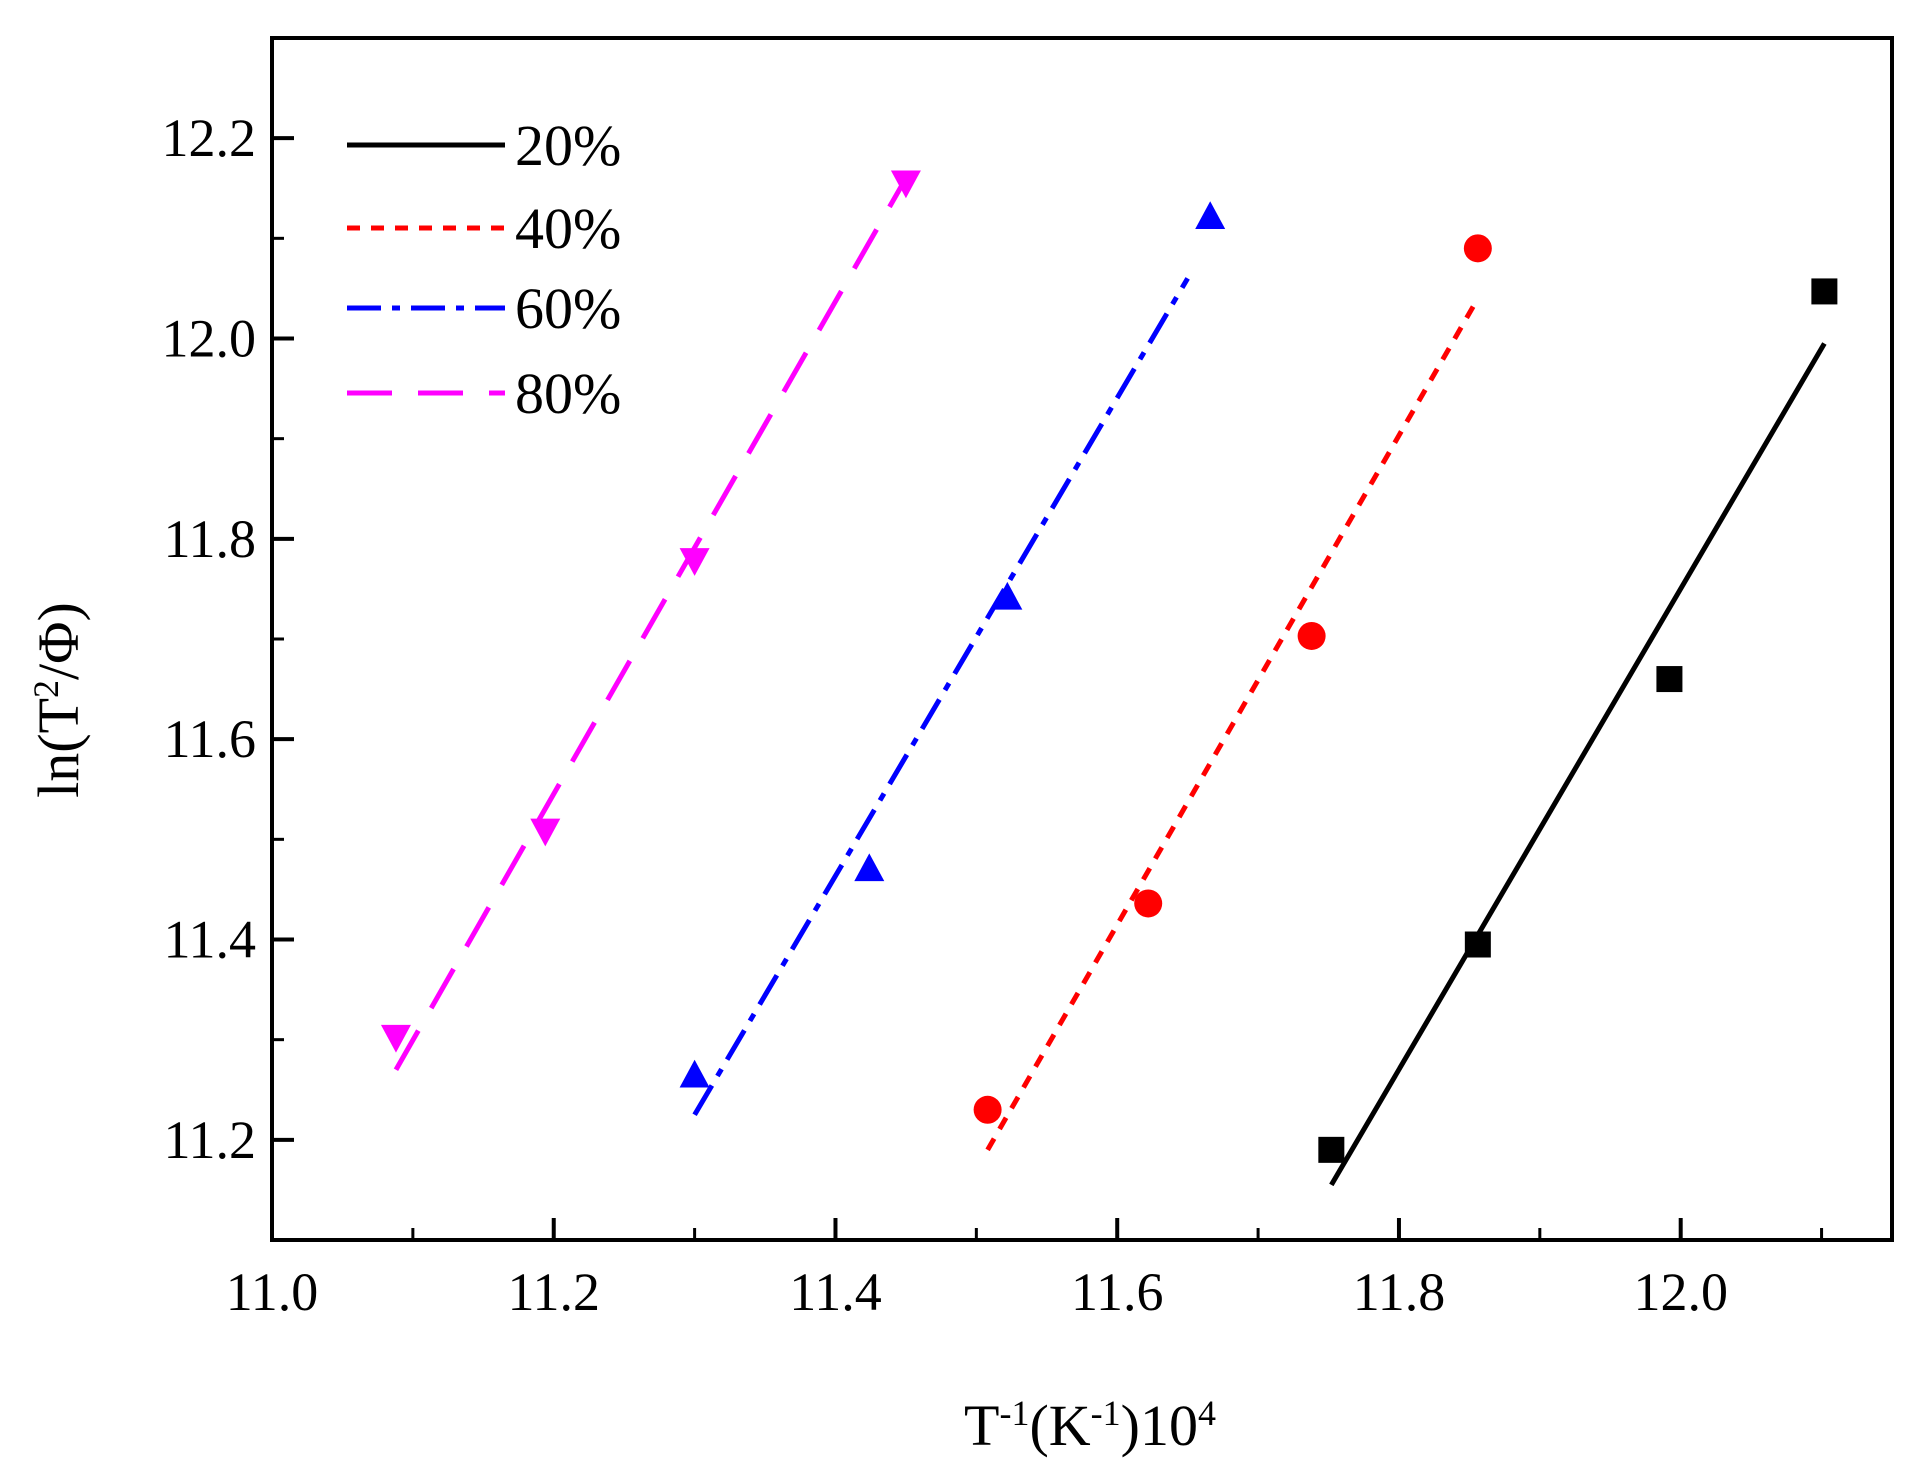  I want to click on x-tick-label-5: 12.0, so click(1680, 1292).